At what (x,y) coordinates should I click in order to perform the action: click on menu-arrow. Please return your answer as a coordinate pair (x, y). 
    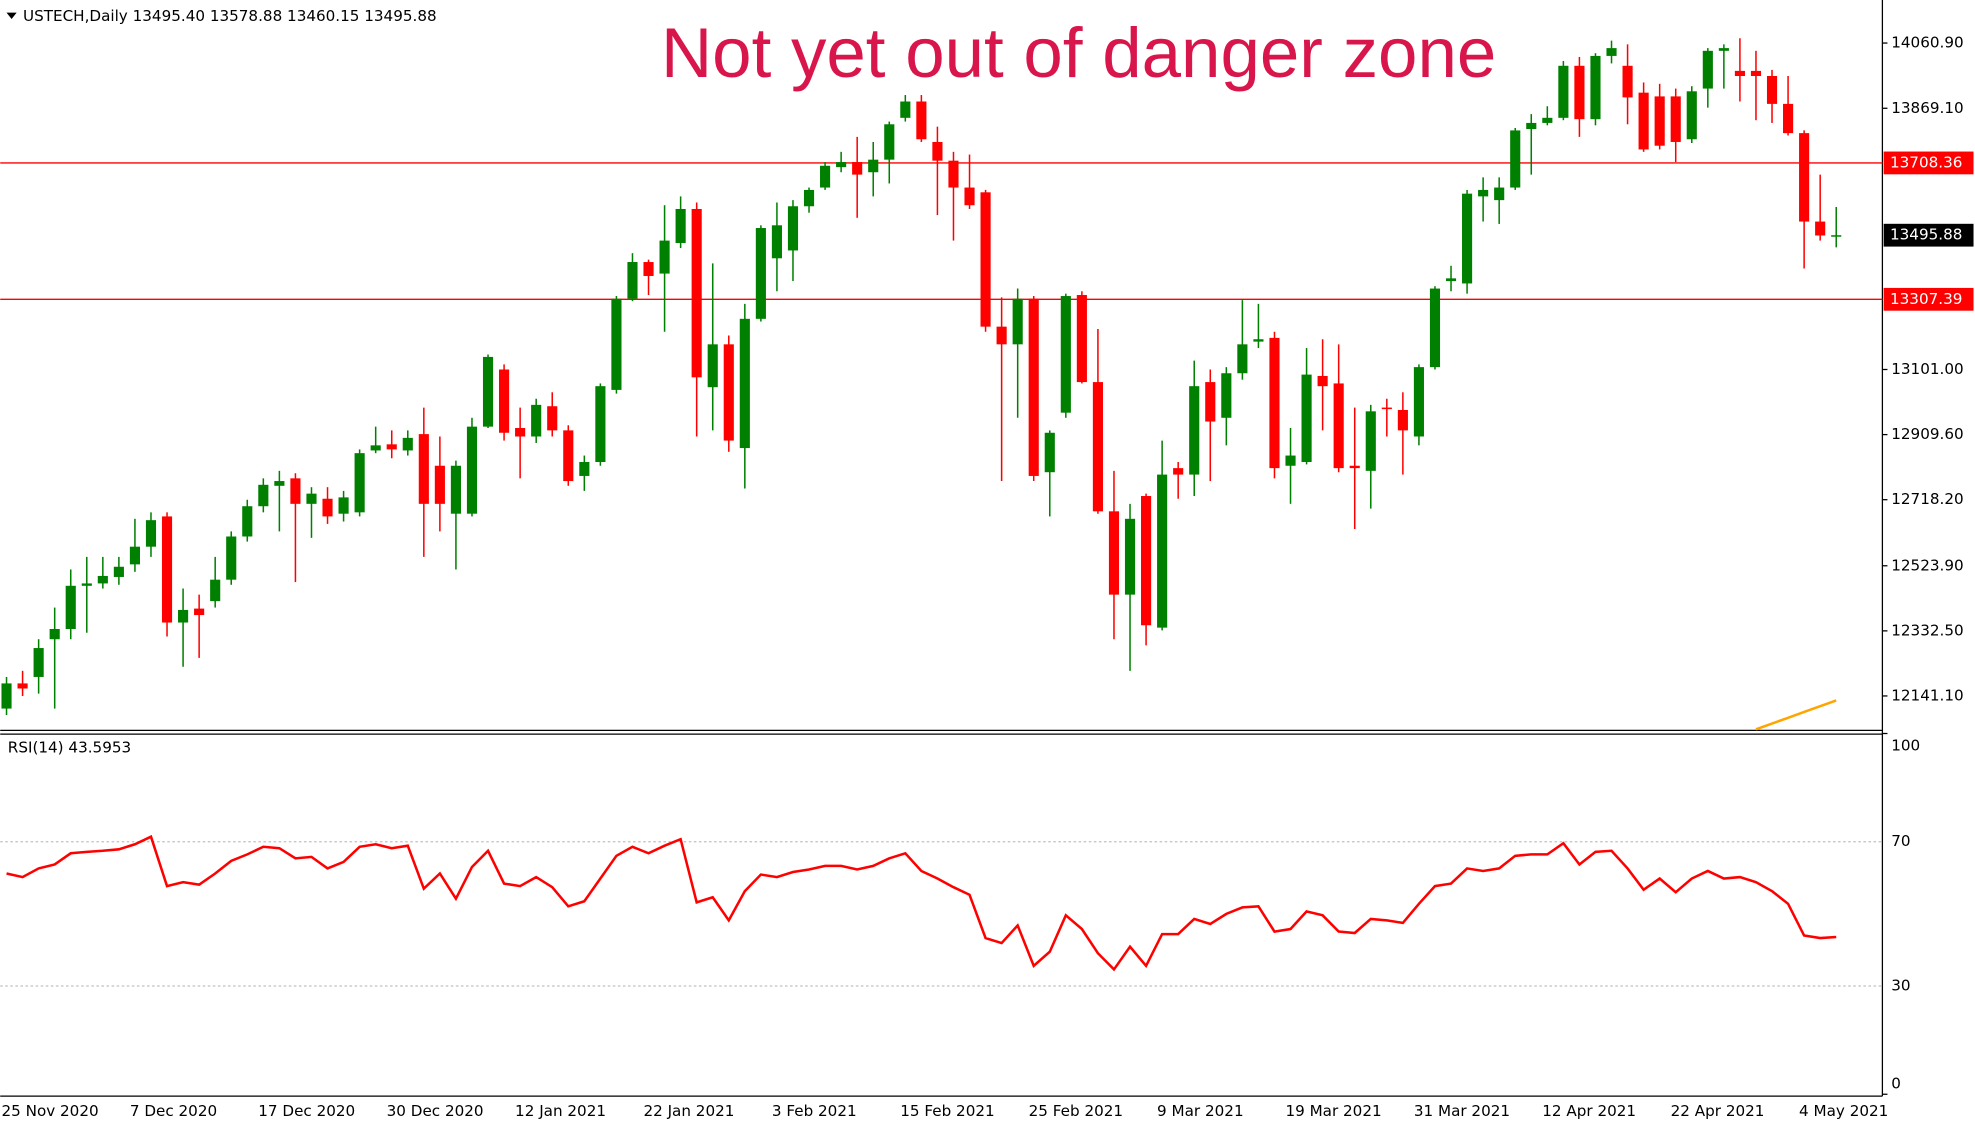
    Looking at the image, I should click on (11, 15).